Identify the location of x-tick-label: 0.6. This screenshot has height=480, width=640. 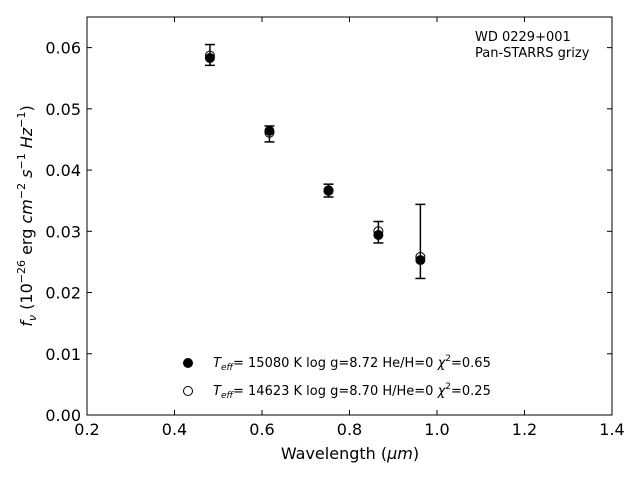
(261, 429).